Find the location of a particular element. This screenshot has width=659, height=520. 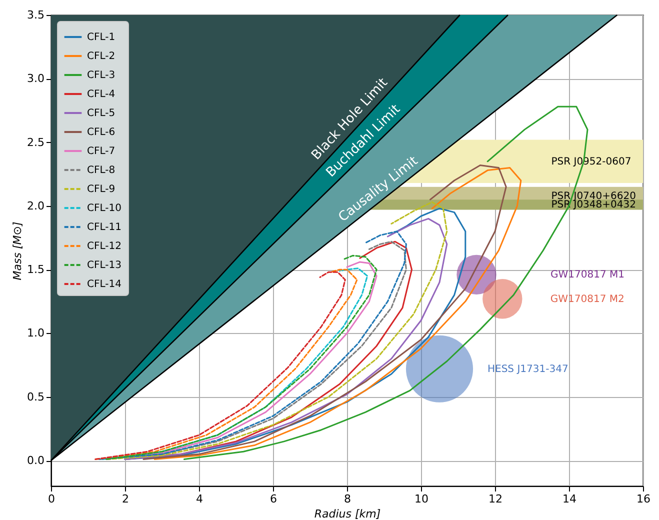

y-tick-label: 0.0 is located at coordinates (35, 461).